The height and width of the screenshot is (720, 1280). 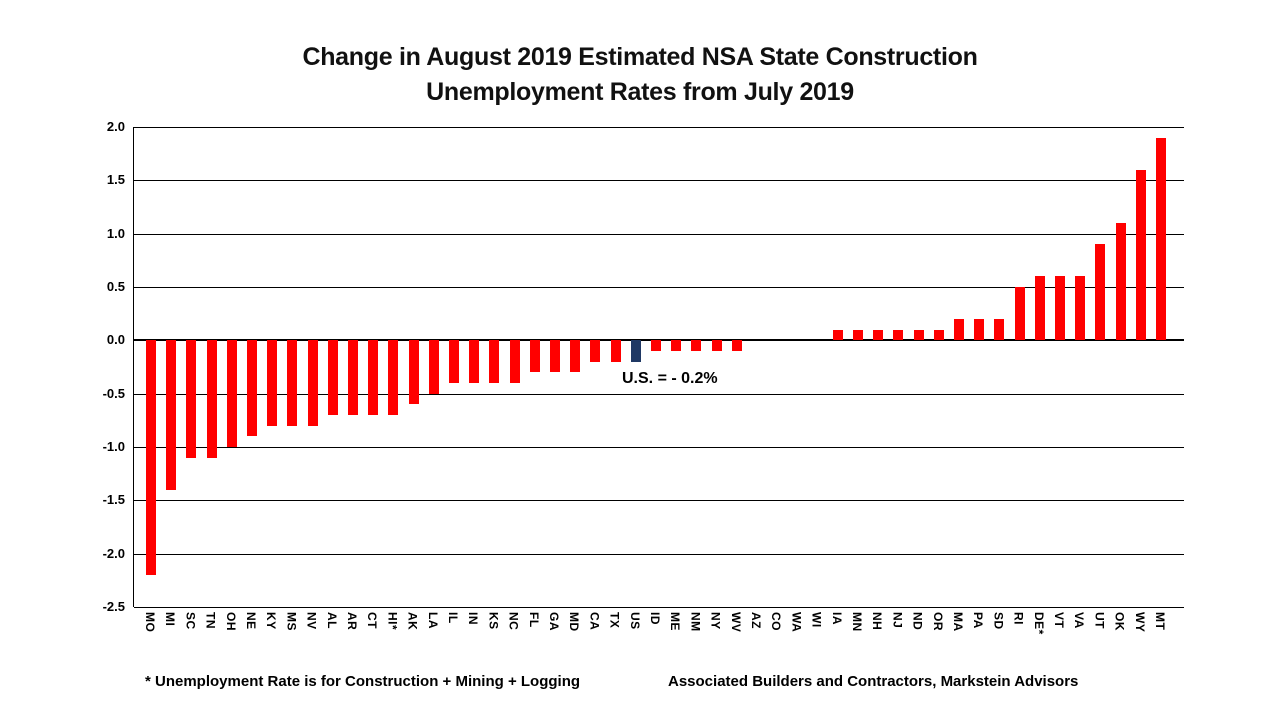 What do you see at coordinates (998, 621) in the screenshot?
I see `x-tick-label-SD: SD` at bounding box center [998, 621].